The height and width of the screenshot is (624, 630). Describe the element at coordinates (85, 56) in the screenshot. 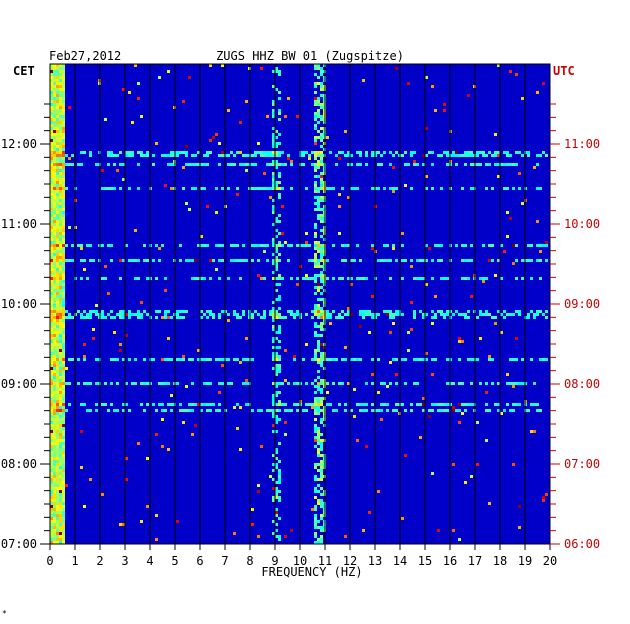

I see `date-label: Feb27,2012` at that location.